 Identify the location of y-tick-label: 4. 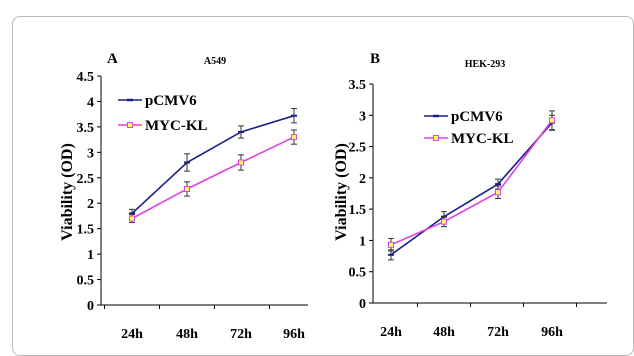
(90, 102).